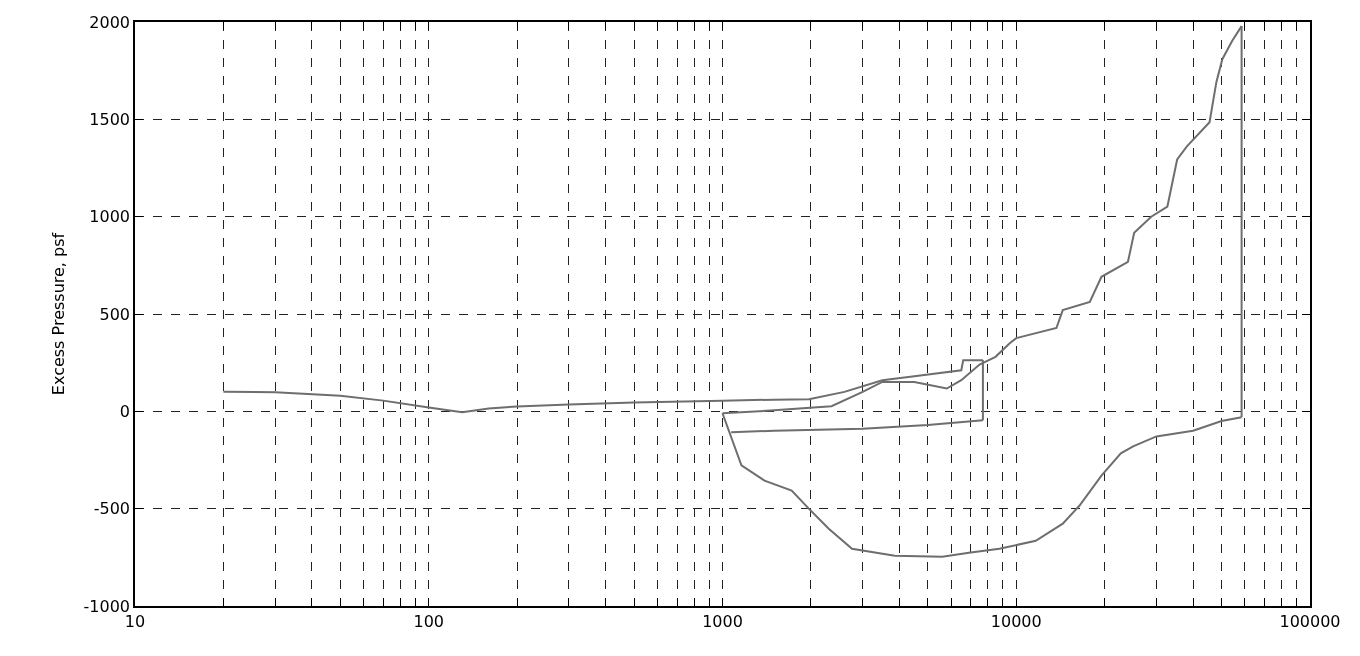 The image size is (1360, 656). I want to click on y-tick-label: -500, so click(112, 509).